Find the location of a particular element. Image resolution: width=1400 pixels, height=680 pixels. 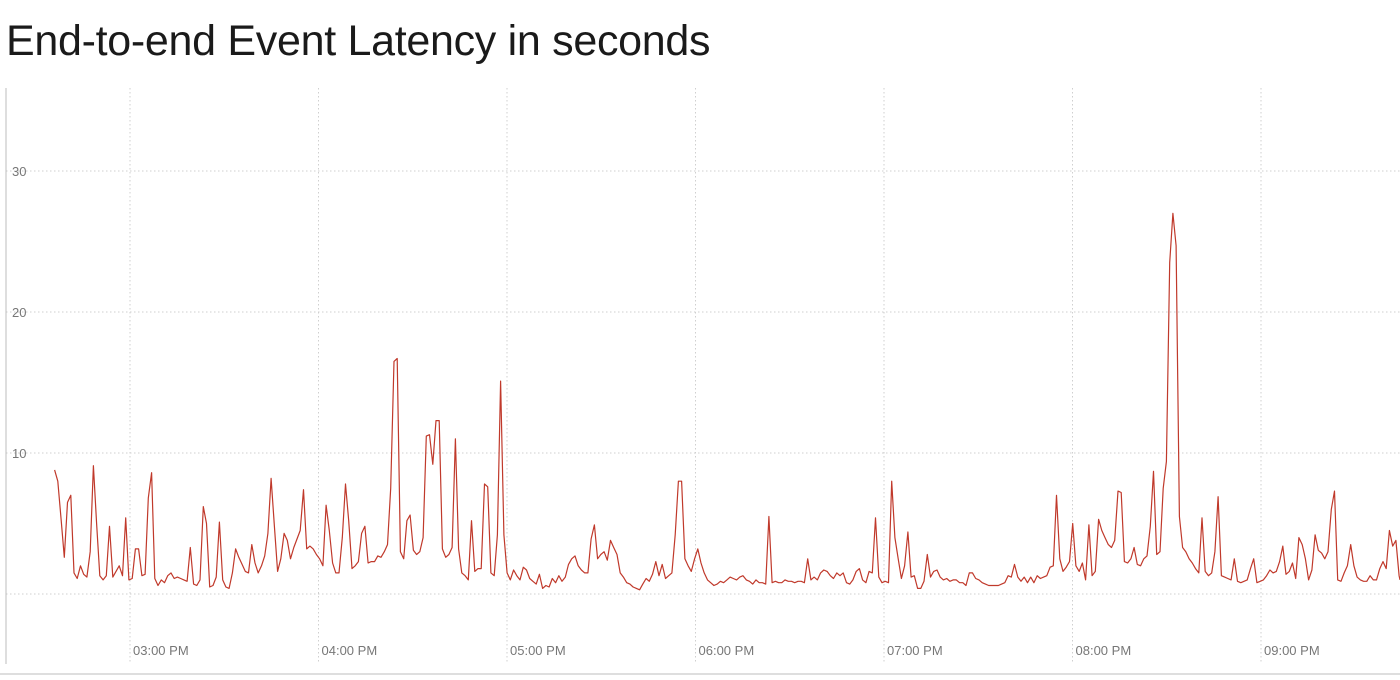

x-tick-label: 03:00 PM is located at coordinates (161, 650).